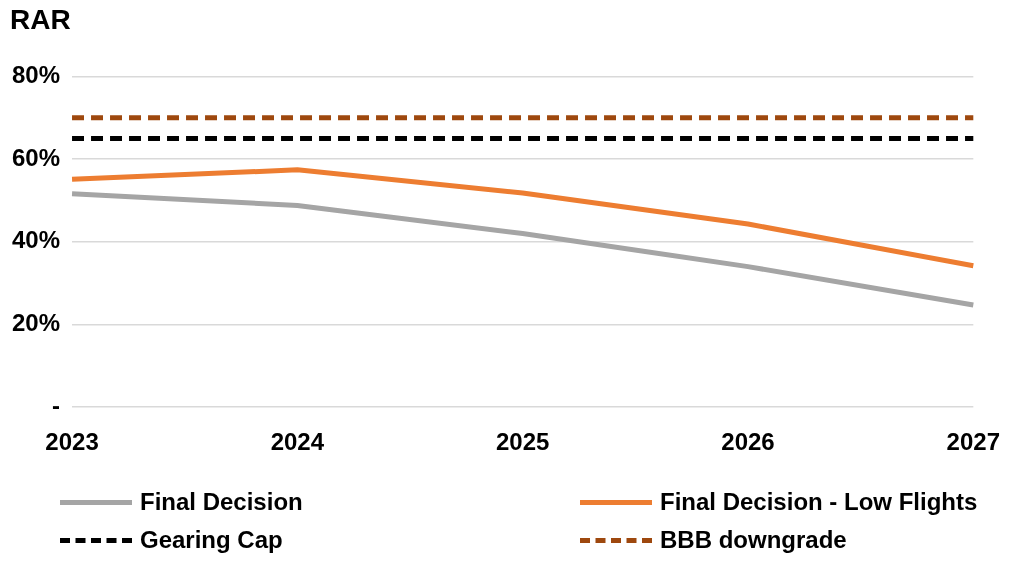 This screenshot has width=1022, height=567. I want to click on y-tick-label: 60%, so click(36, 157).